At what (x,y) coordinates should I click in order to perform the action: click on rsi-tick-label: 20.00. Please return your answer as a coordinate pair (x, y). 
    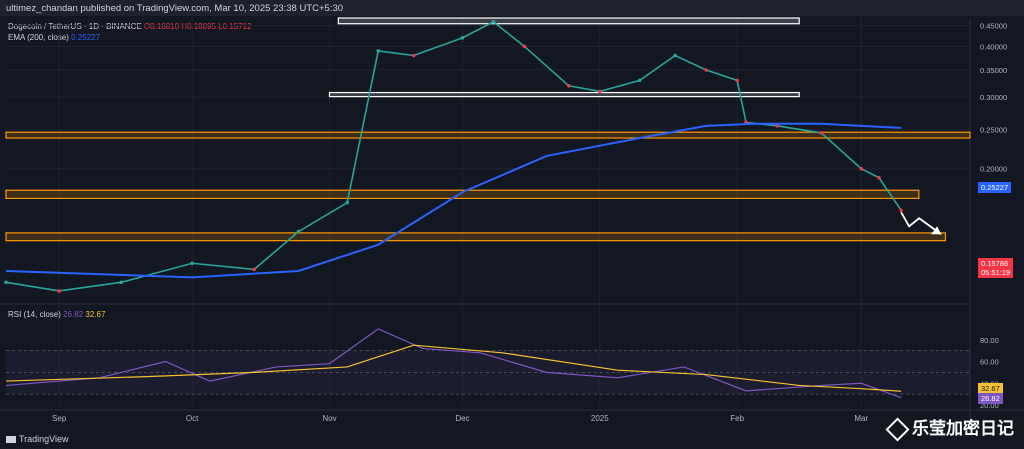
    Looking at the image, I should click on (989, 405).